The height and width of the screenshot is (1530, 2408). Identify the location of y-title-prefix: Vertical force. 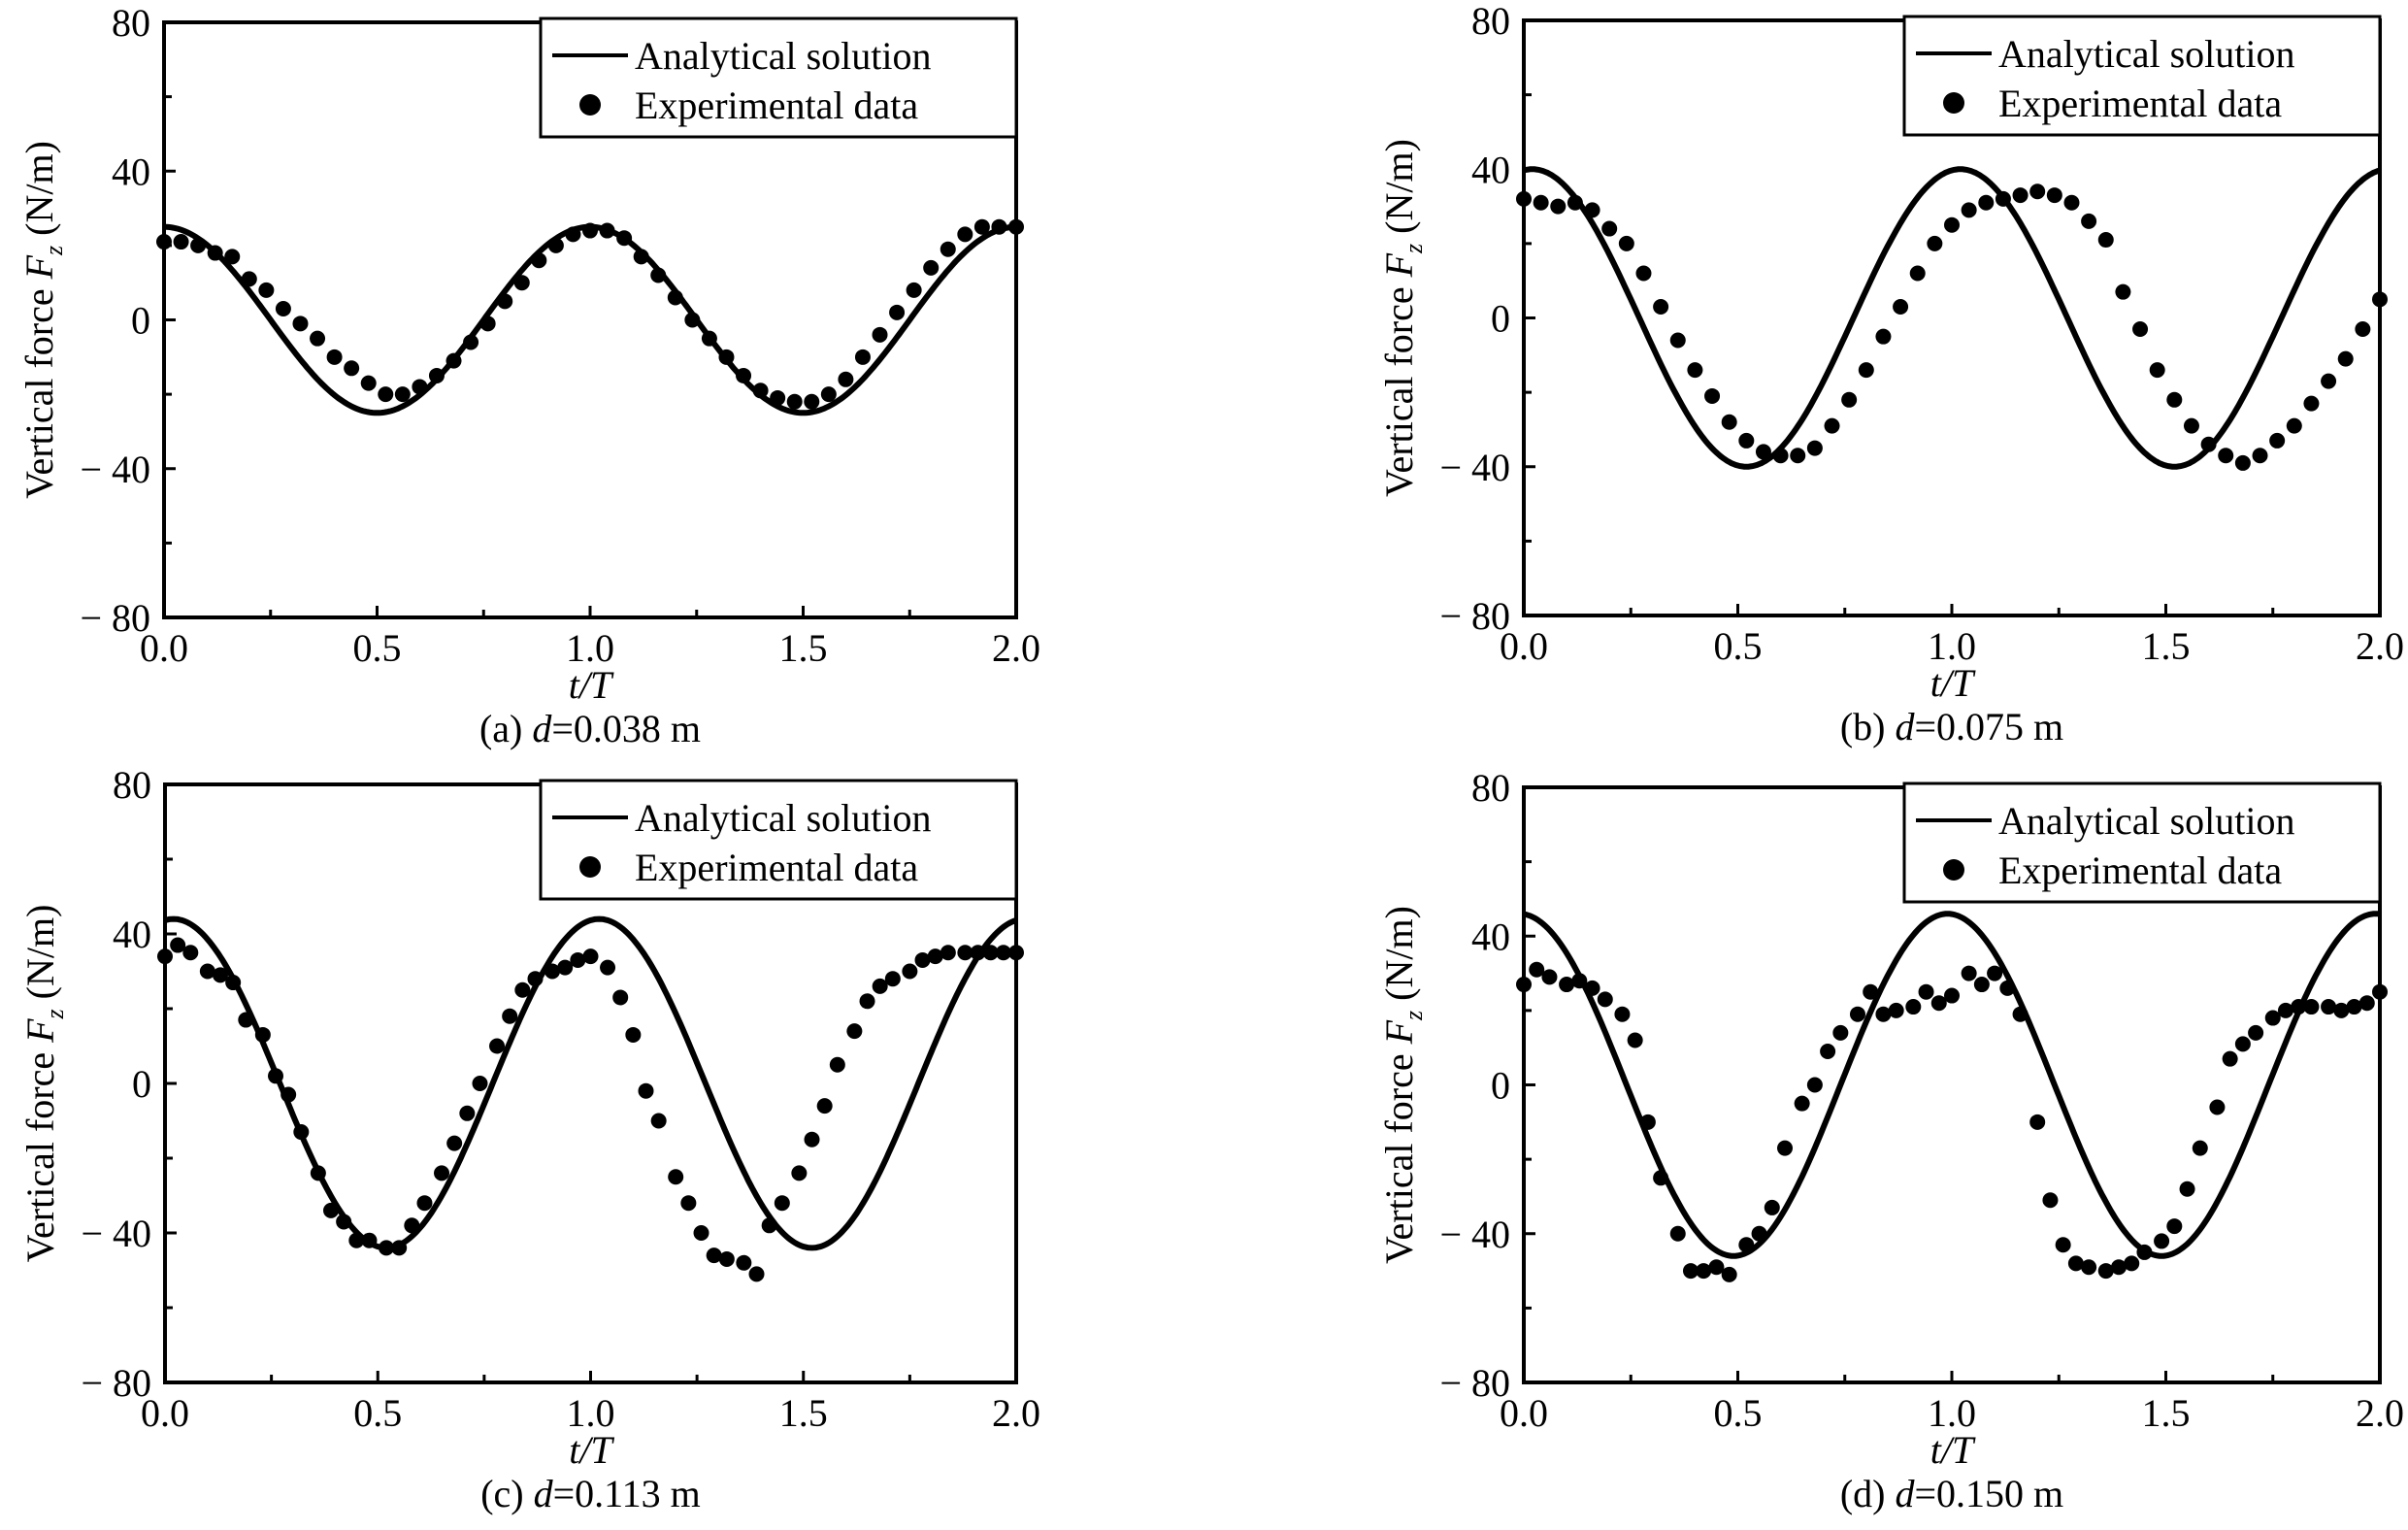
(39, 389).